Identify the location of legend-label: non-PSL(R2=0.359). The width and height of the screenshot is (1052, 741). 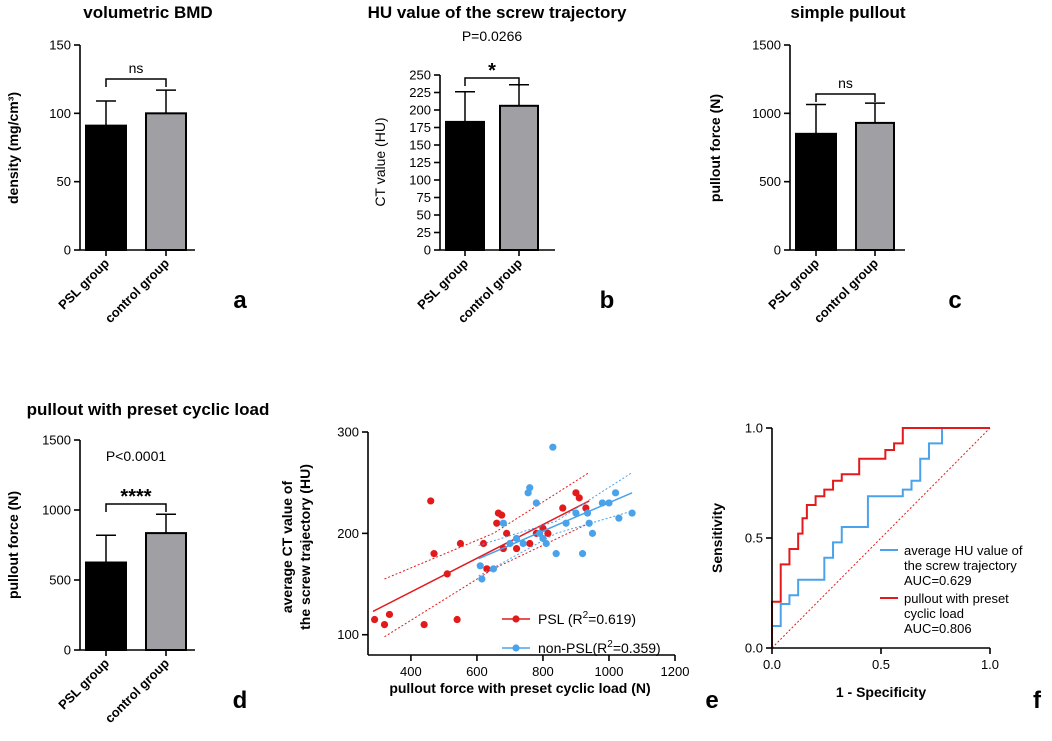
(599, 647).